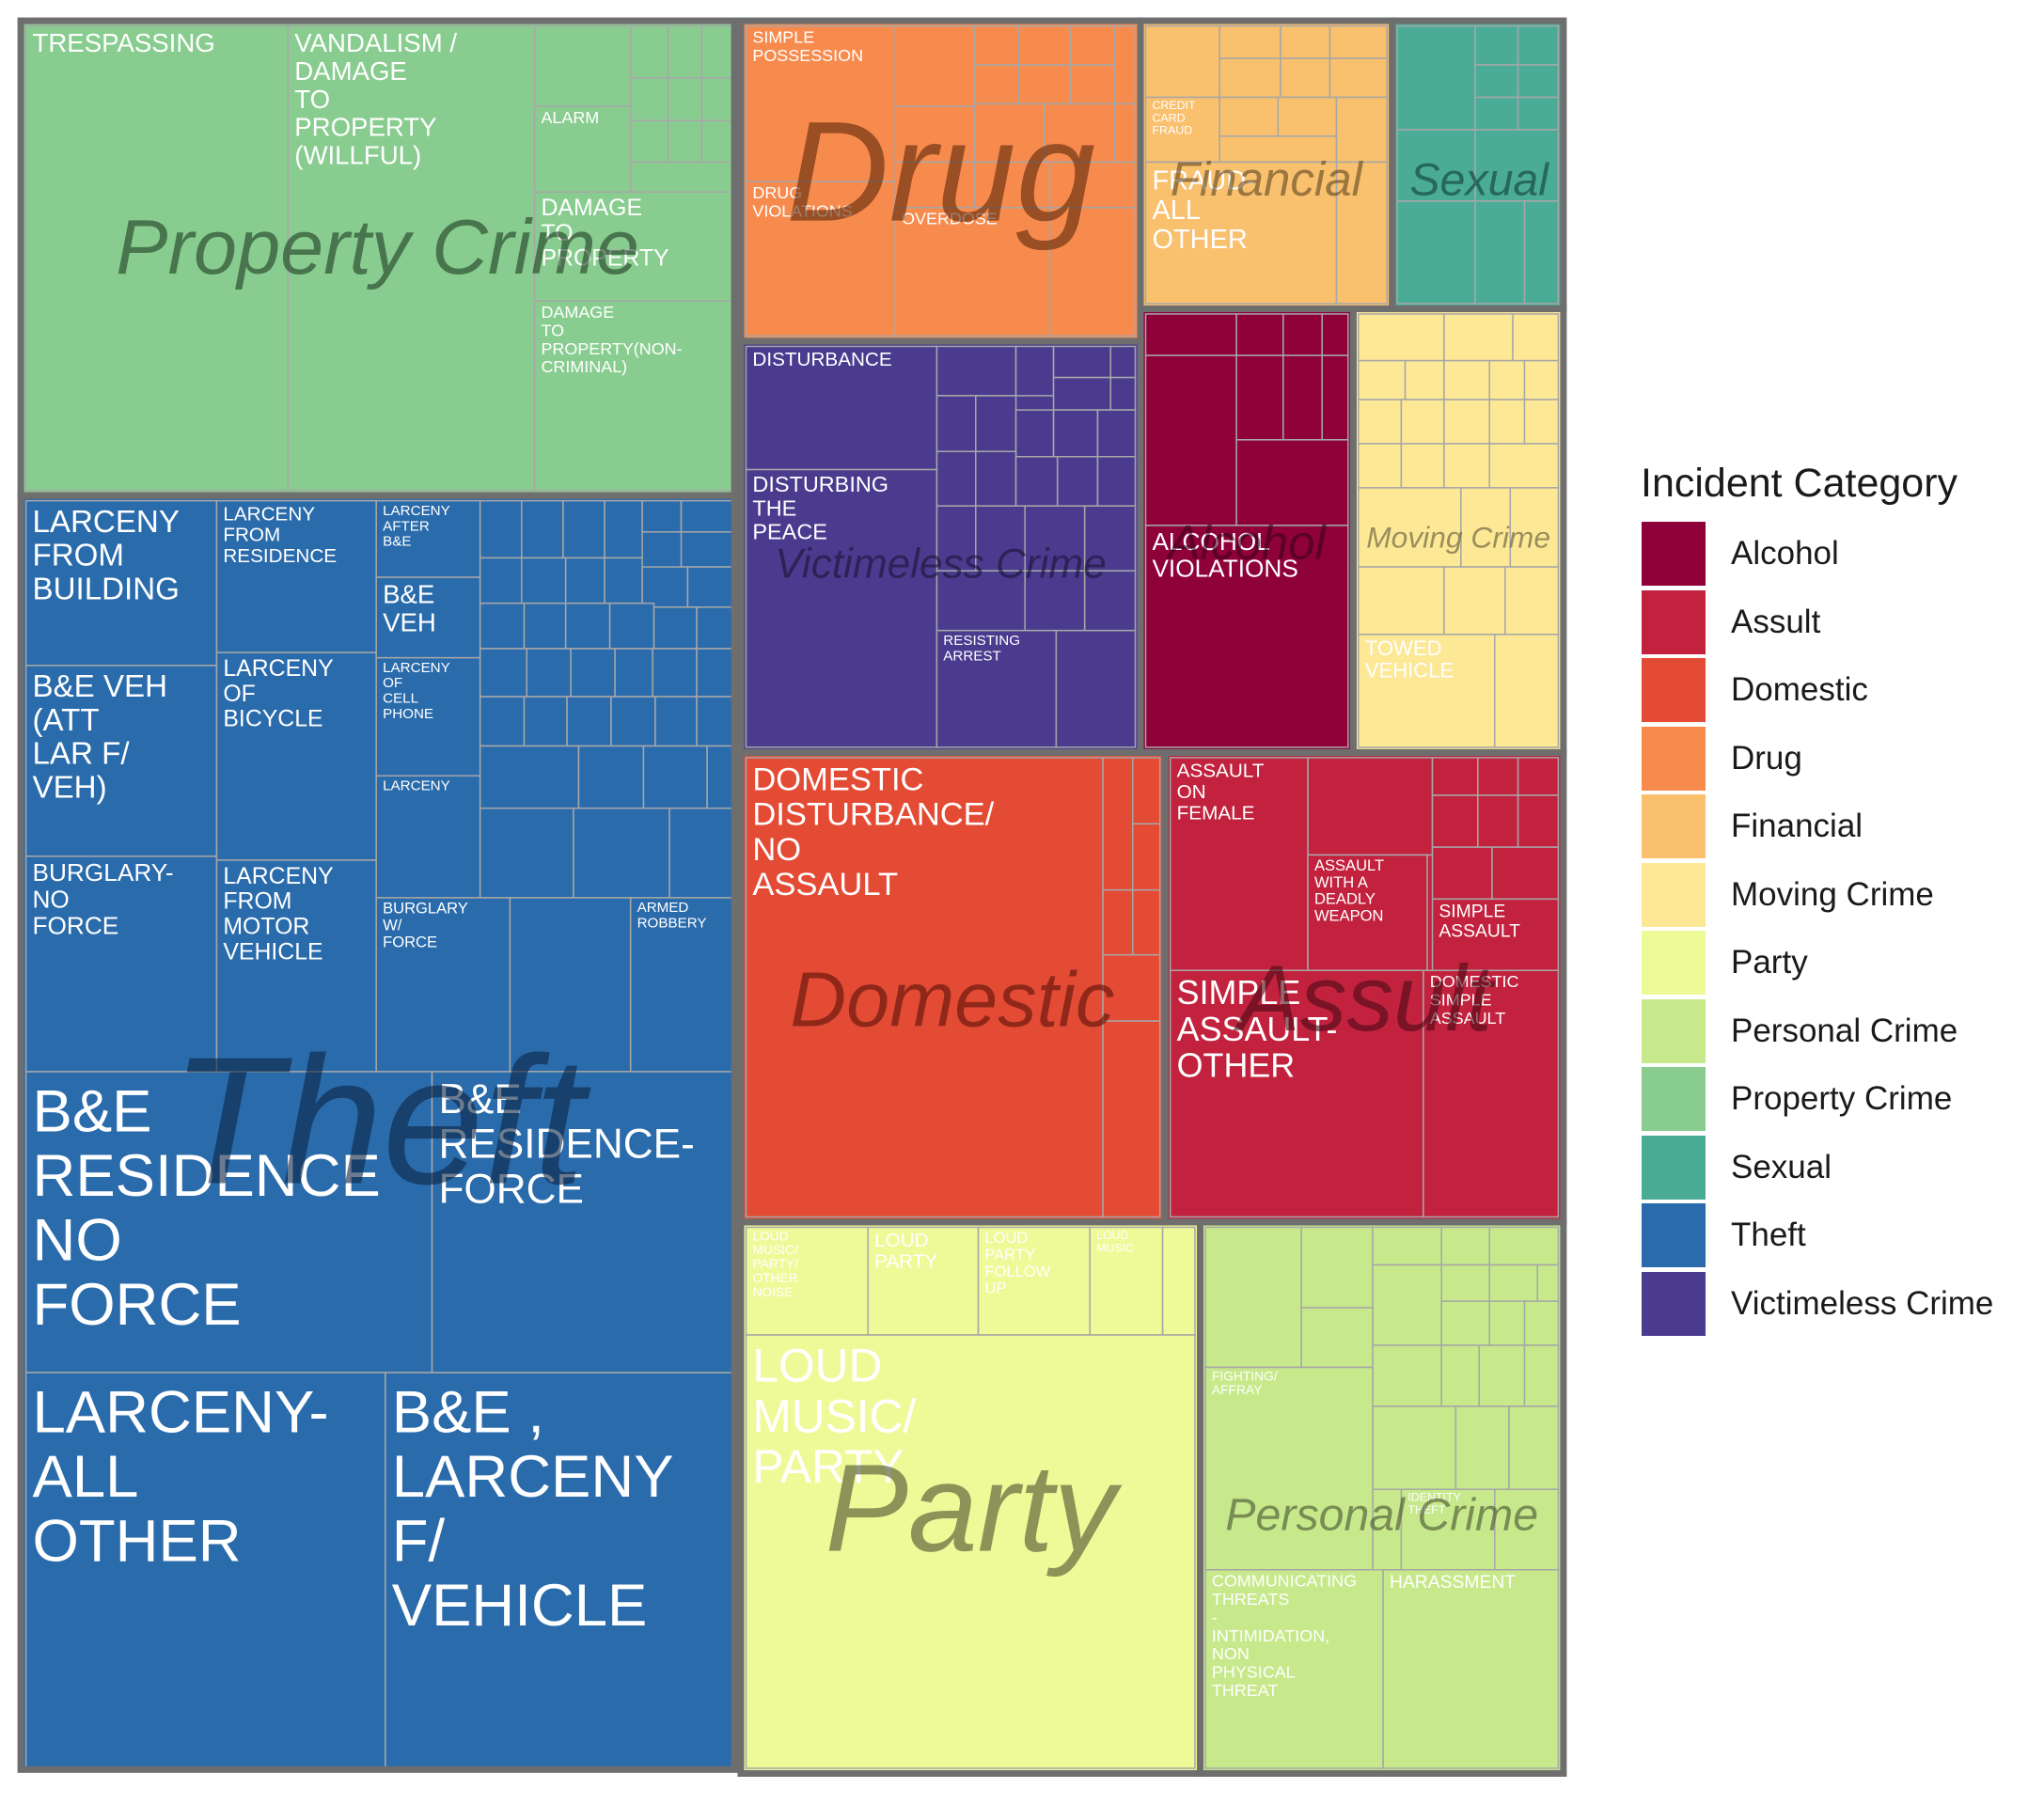 The width and height of the screenshot is (2044, 1805). I want to click on legend-label: Victimeless Crime, so click(1862, 1303).